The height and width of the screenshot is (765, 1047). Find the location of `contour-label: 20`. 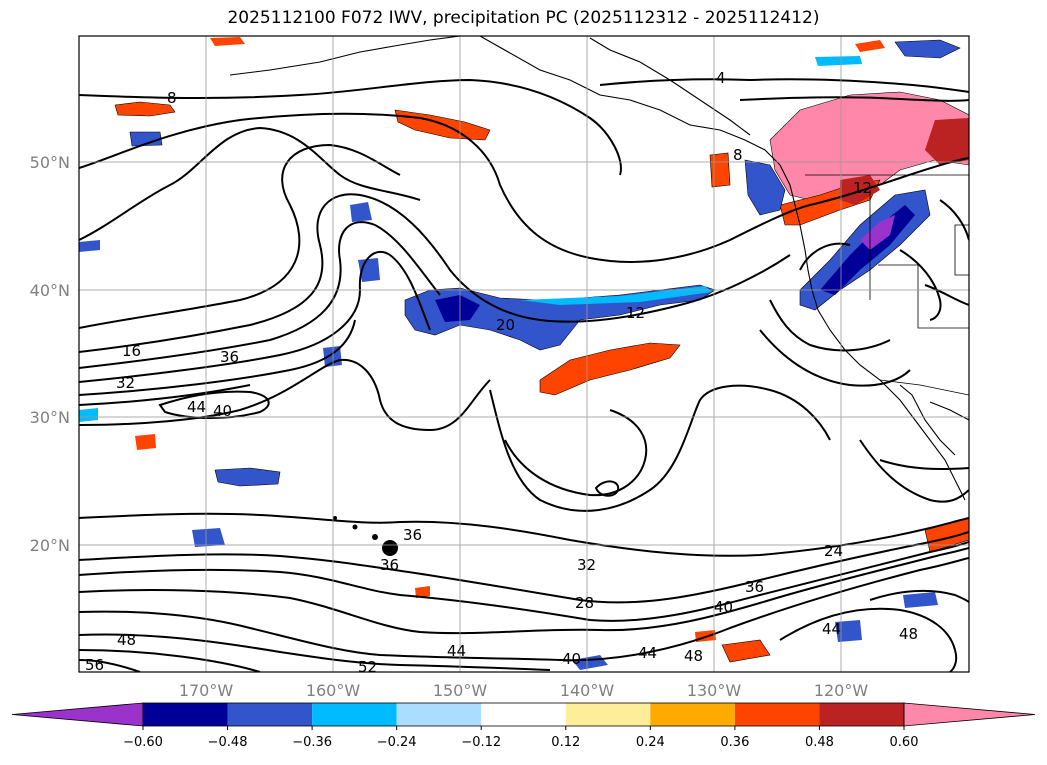

contour-label: 20 is located at coordinates (505, 325).